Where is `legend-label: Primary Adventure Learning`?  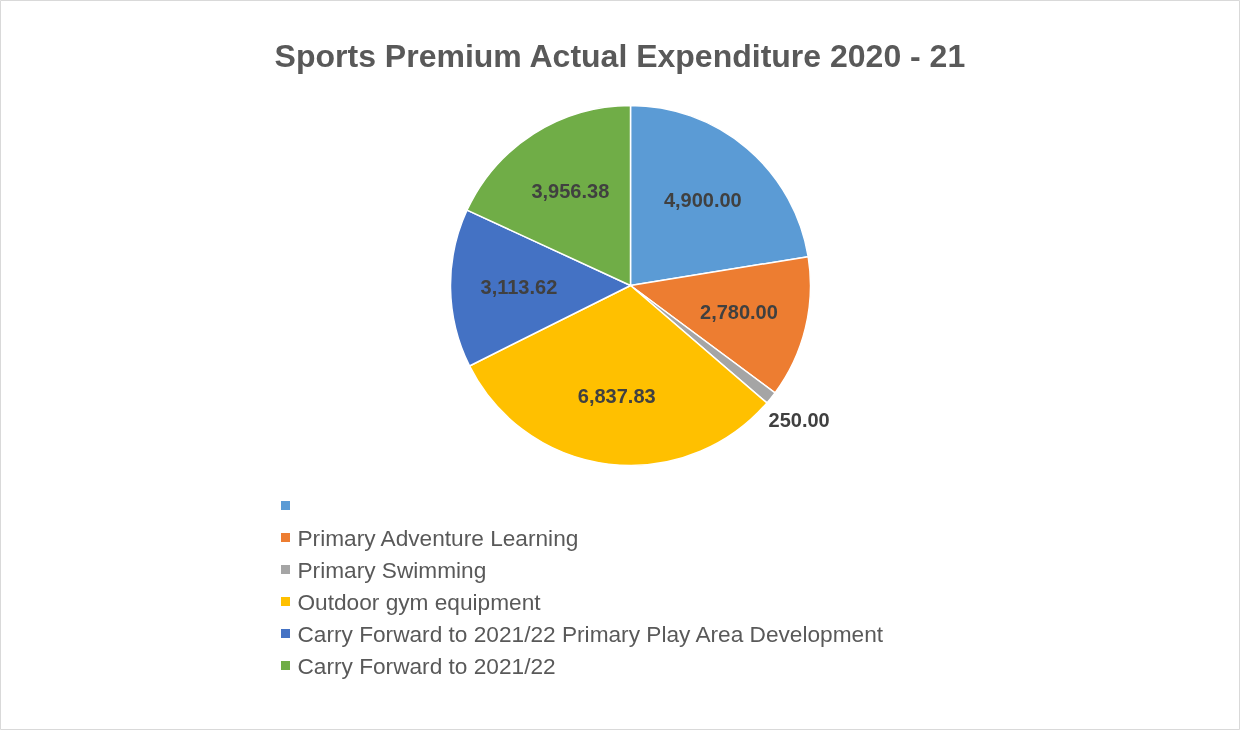 legend-label: Primary Adventure Learning is located at coordinates (438, 537).